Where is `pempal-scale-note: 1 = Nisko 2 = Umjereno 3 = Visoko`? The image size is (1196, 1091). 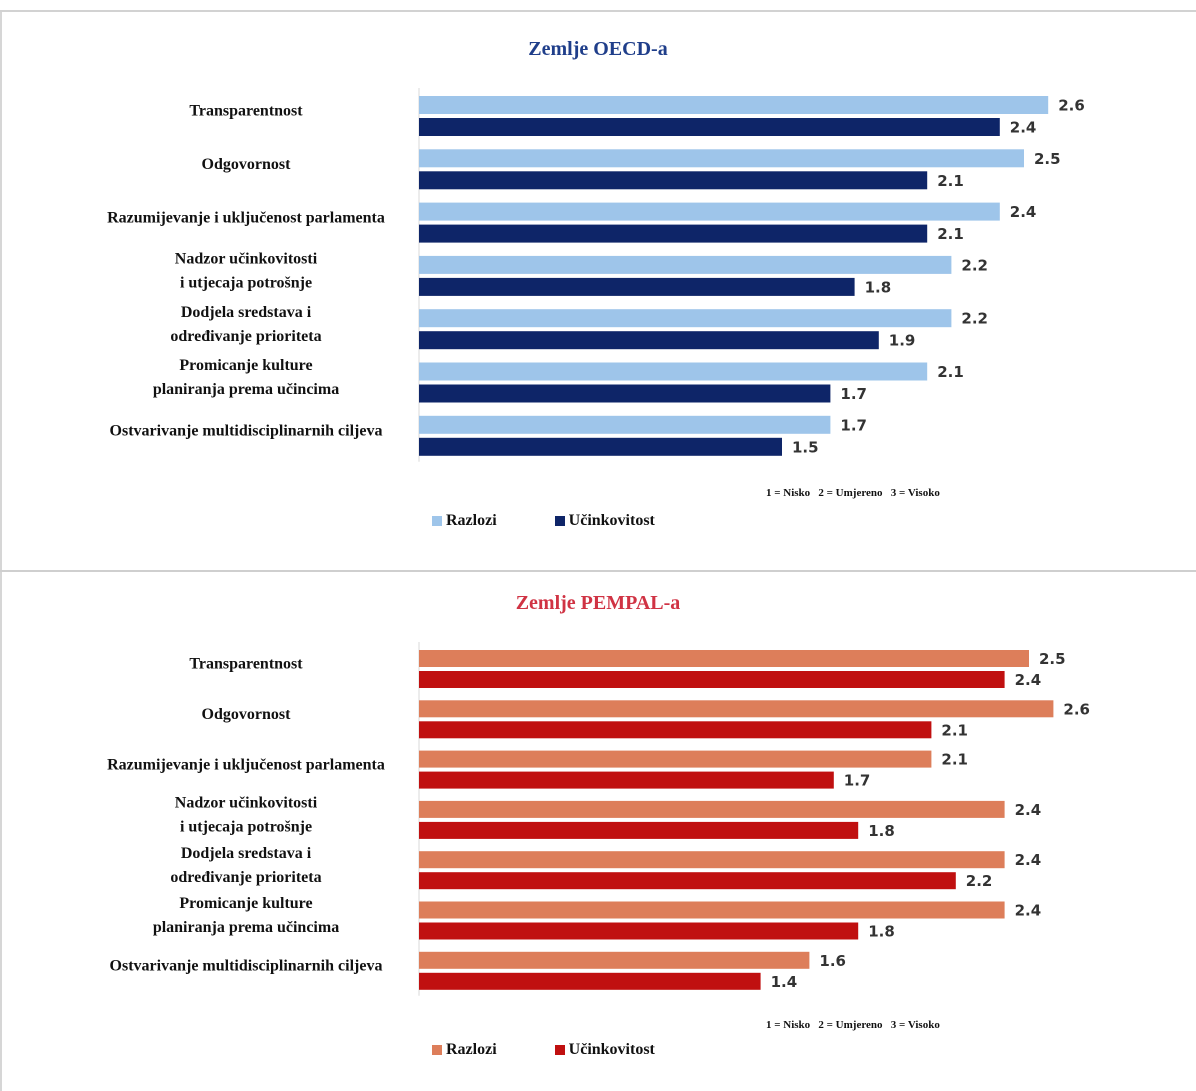 pempal-scale-note: 1 = Nisko 2 = Umjereno 3 = Visoko is located at coordinates (853, 1025).